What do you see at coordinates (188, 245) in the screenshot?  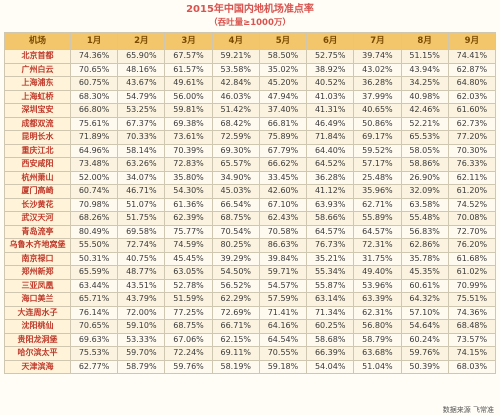 I see `on-time-rate-cell: 74.59%` at bounding box center [188, 245].